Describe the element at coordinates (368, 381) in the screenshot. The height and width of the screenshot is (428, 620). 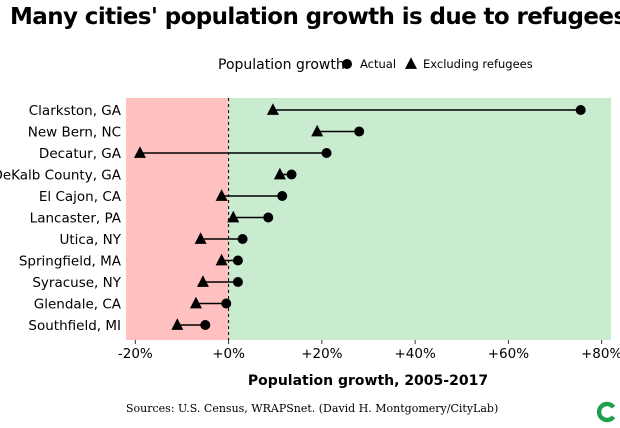
I see `x-axis-label: Population growth, 2005-2017` at that location.